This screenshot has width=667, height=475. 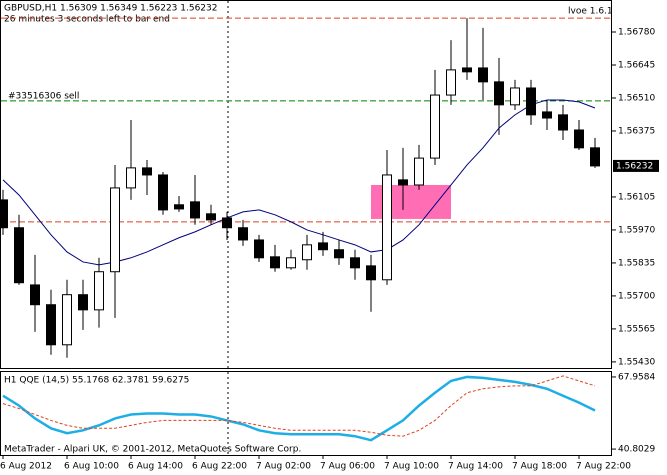 I want to click on x-tick-label: 6 Aug 14:00, so click(x=155, y=467).